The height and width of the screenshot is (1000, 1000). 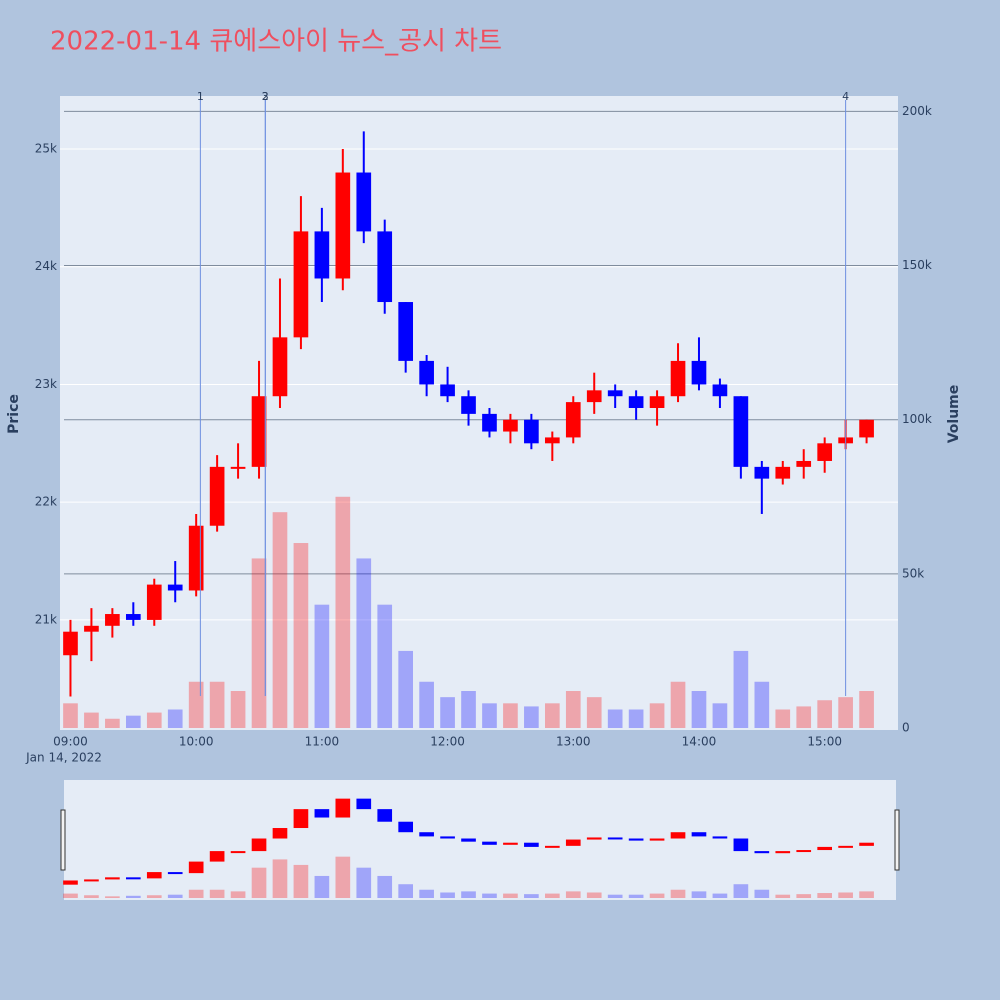 What do you see at coordinates (63, 840) in the screenshot?
I see `slider-handle-left` at bounding box center [63, 840].